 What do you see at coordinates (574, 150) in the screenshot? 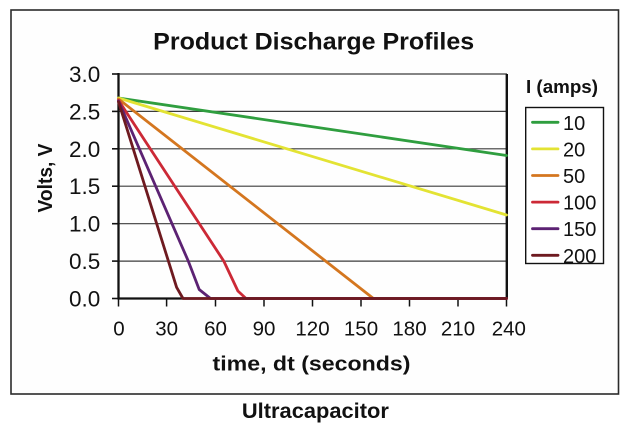
I see `svg-text: 20` at bounding box center [574, 150].